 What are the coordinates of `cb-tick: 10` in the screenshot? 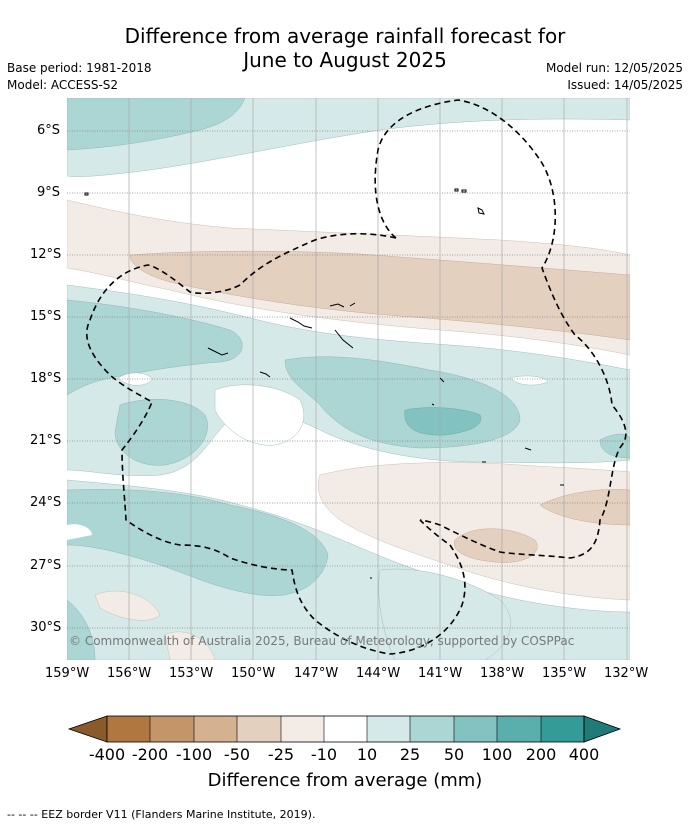 It's located at (367, 754).